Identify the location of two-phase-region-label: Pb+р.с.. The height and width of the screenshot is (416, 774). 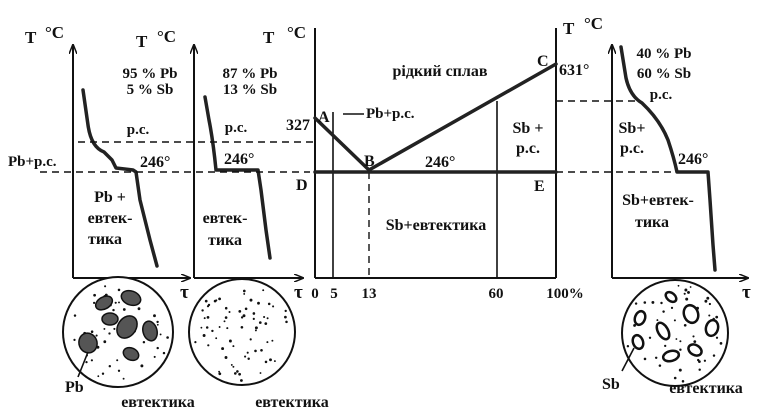
(32, 162).